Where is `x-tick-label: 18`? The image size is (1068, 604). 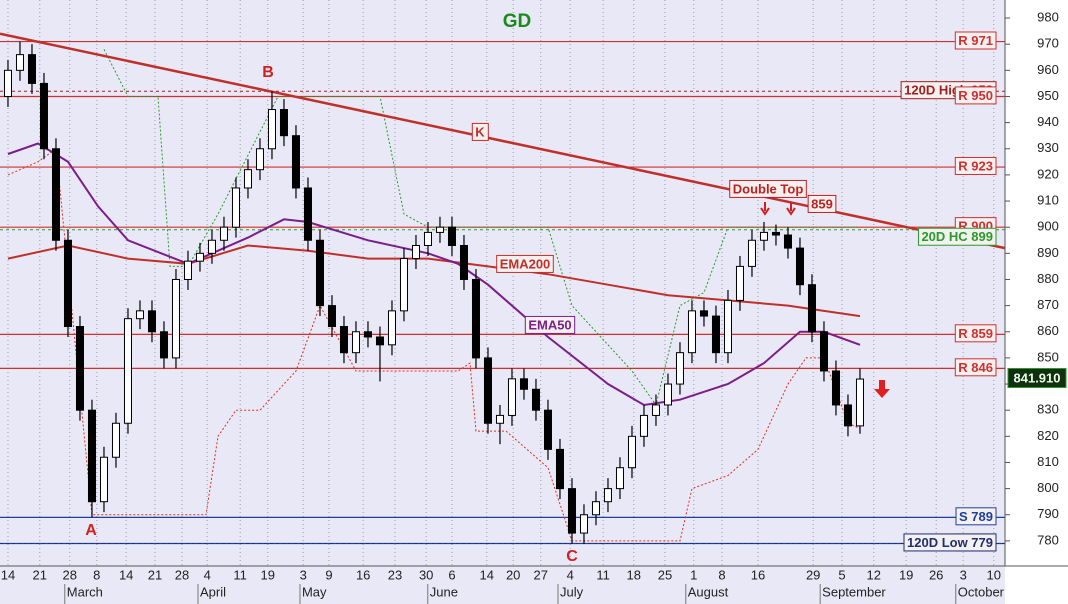 x-tick-label: 18 is located at coordinates (634, 574).